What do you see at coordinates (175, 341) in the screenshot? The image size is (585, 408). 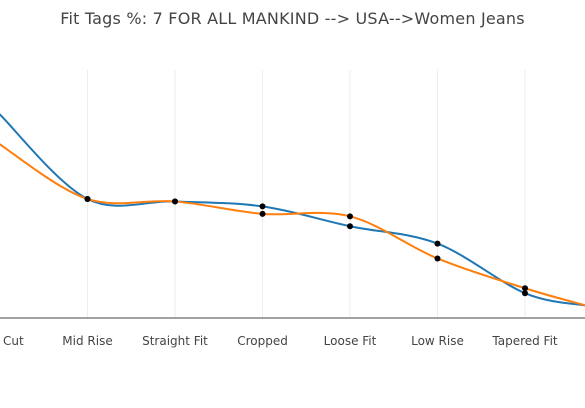 I see `x-tick-label: Straight Fit` at bounding box center [175, 341].